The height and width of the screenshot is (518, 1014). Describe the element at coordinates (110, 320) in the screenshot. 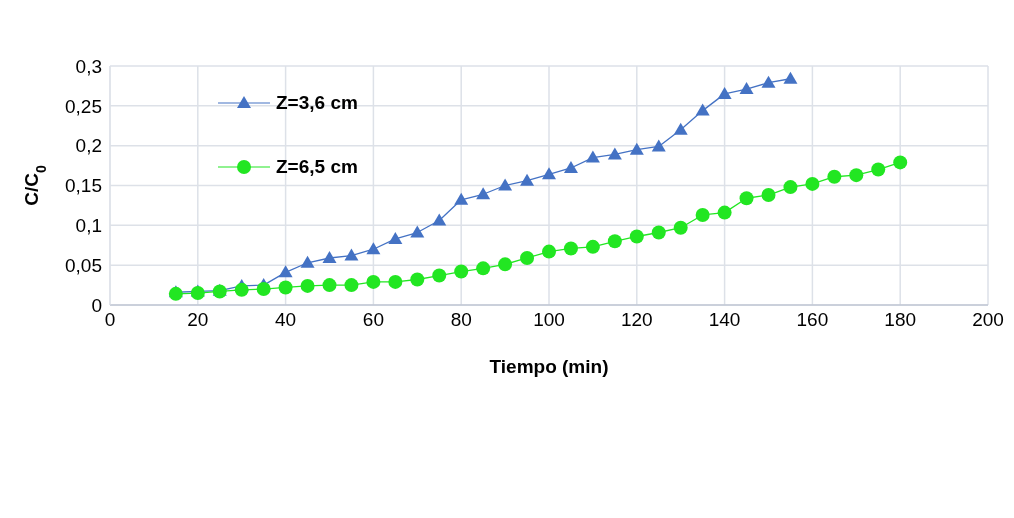

I see `x-tick-label: 0` at that location.